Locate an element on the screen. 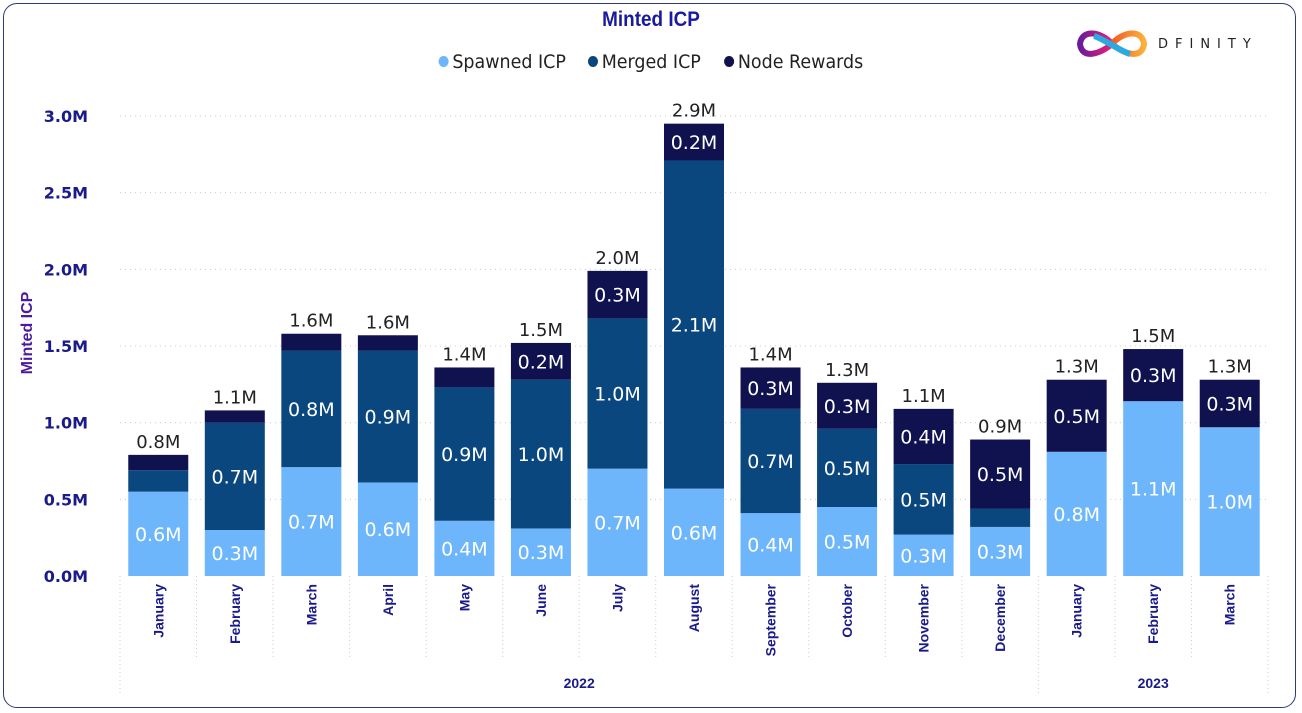 The width and height of the screenshot is (1302, 713). dfinity-logo: DFINITY is located at coordinates (1165, 44).